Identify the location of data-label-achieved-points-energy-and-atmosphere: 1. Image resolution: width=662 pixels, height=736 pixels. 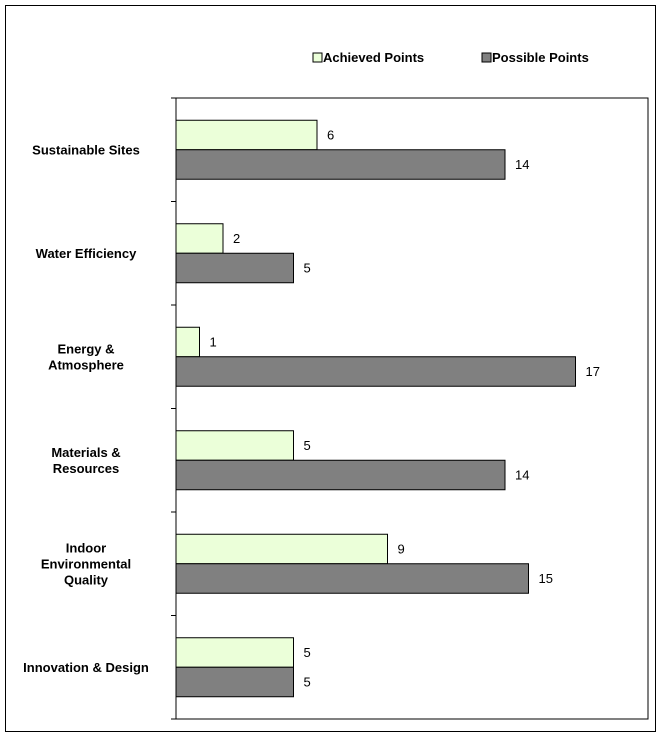
(213, 342).